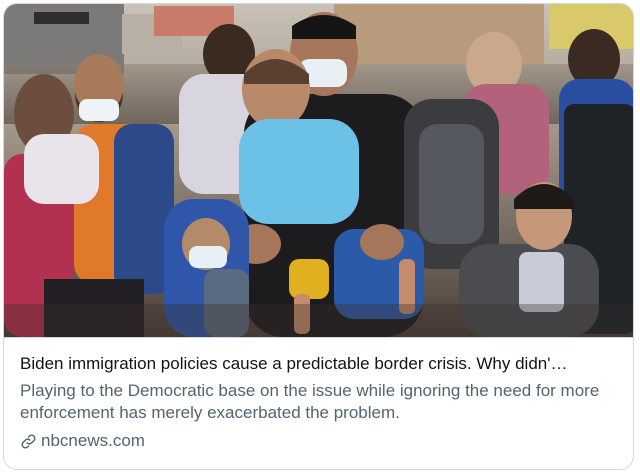 Image resolution: width=640 pixels, height=475 pixels. What do you see at coordinates (28, 441) in the screenshot?
I see `link-icon` at bounding box center [28, 441].